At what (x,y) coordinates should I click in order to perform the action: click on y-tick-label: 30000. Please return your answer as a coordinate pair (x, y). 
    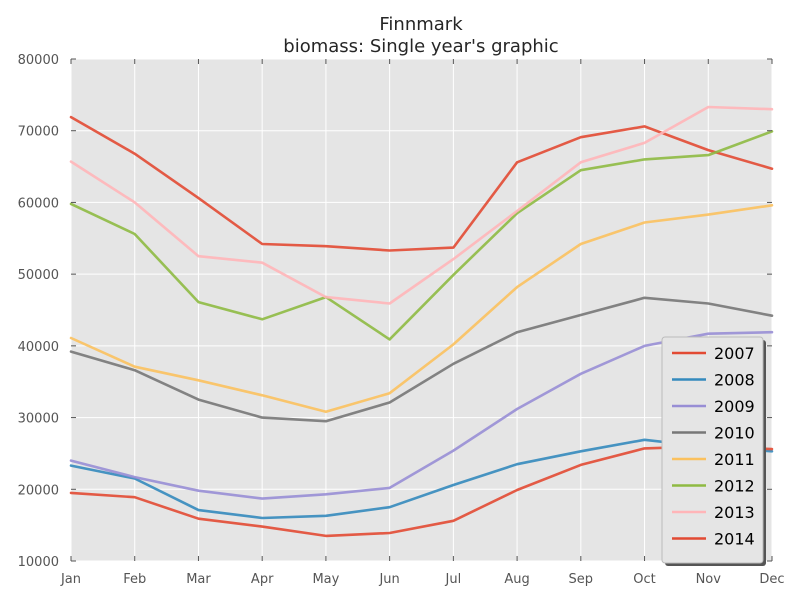
    Looking at the image, I should click on (38, 419).